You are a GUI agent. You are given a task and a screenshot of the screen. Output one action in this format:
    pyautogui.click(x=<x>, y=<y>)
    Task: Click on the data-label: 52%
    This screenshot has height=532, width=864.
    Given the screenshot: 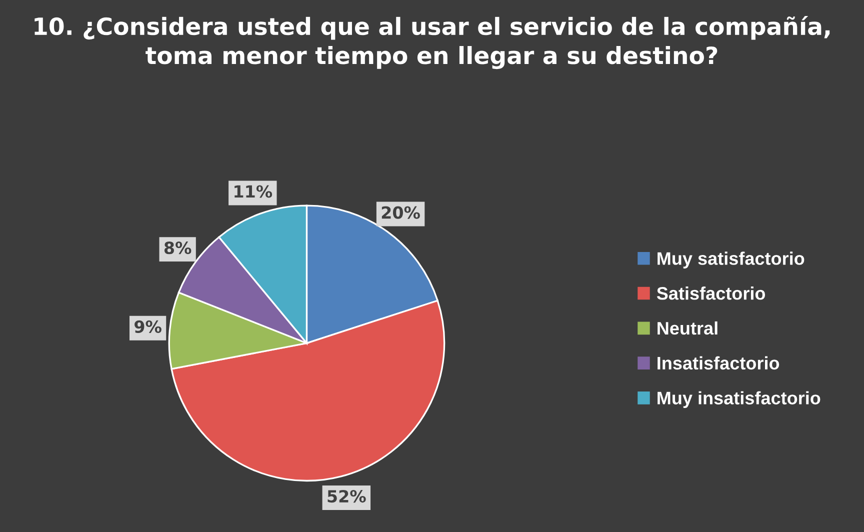 What is the action you would take?
    pyautogui.click(x=347, y=496)
    